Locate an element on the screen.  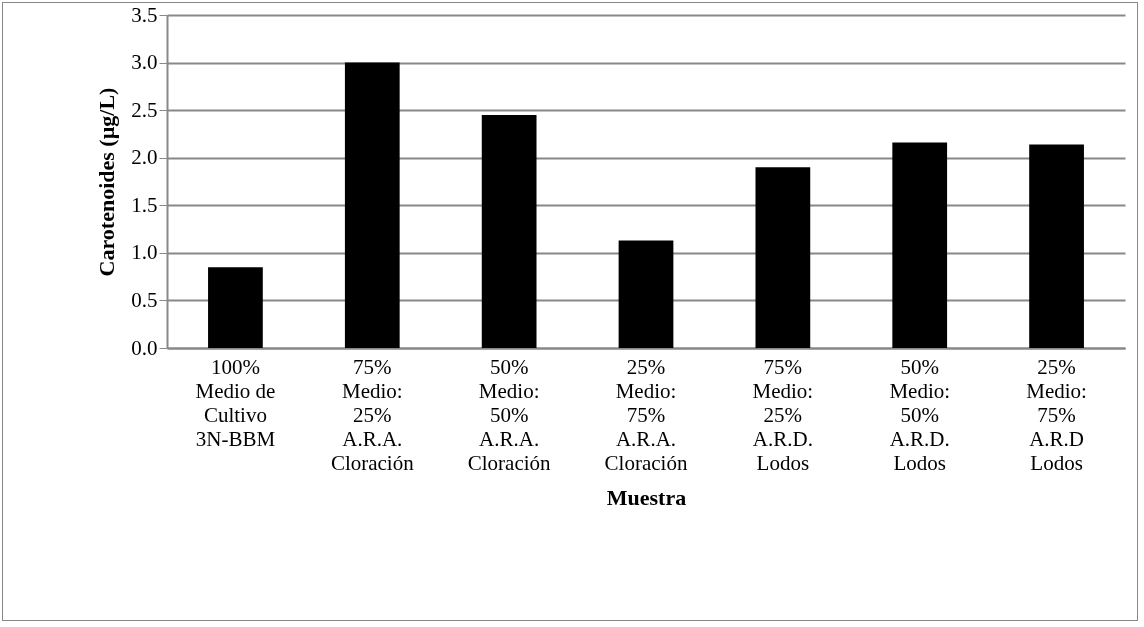
y-tick-label: 2.5 is located at coordinates (144, 109).